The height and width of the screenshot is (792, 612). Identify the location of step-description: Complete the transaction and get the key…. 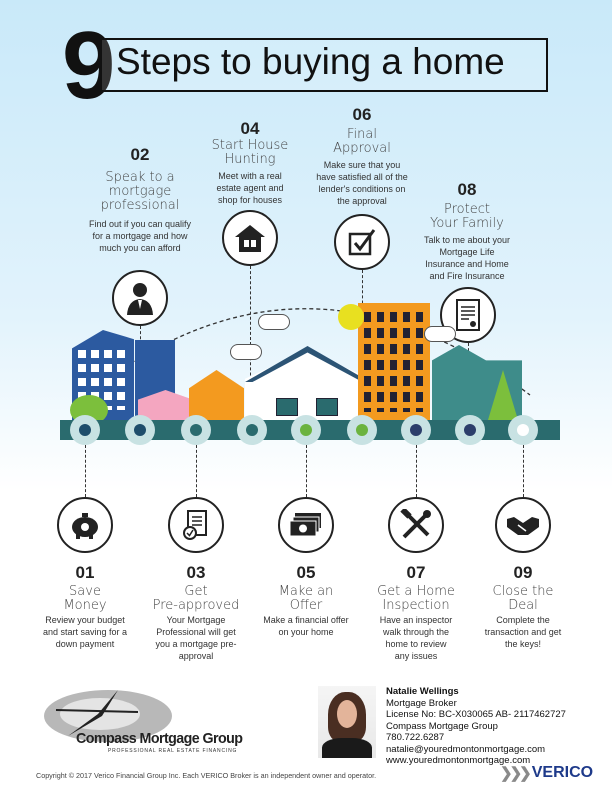
(523, 632).